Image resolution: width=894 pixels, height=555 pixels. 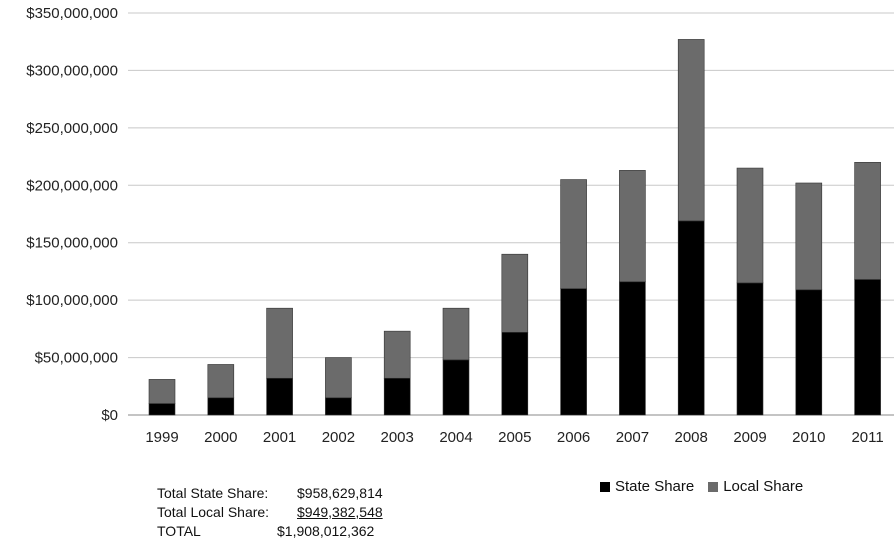 I want to click on legend-item-local: Local Share, so click(x=755, y=486).